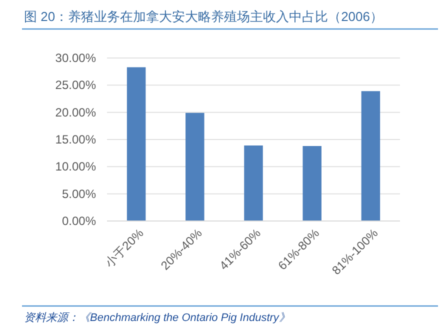  Describe the element at coordinates (79, 221) in the screenshot. I see `y-tick-label: 0.00%` at that location.